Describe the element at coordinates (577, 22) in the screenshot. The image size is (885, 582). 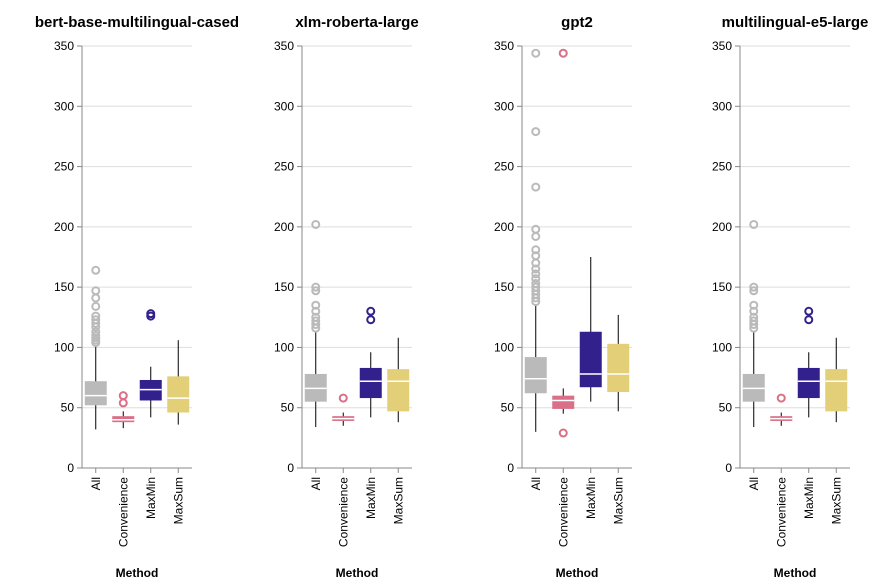
I see `panel-title: gpt2` at that location.